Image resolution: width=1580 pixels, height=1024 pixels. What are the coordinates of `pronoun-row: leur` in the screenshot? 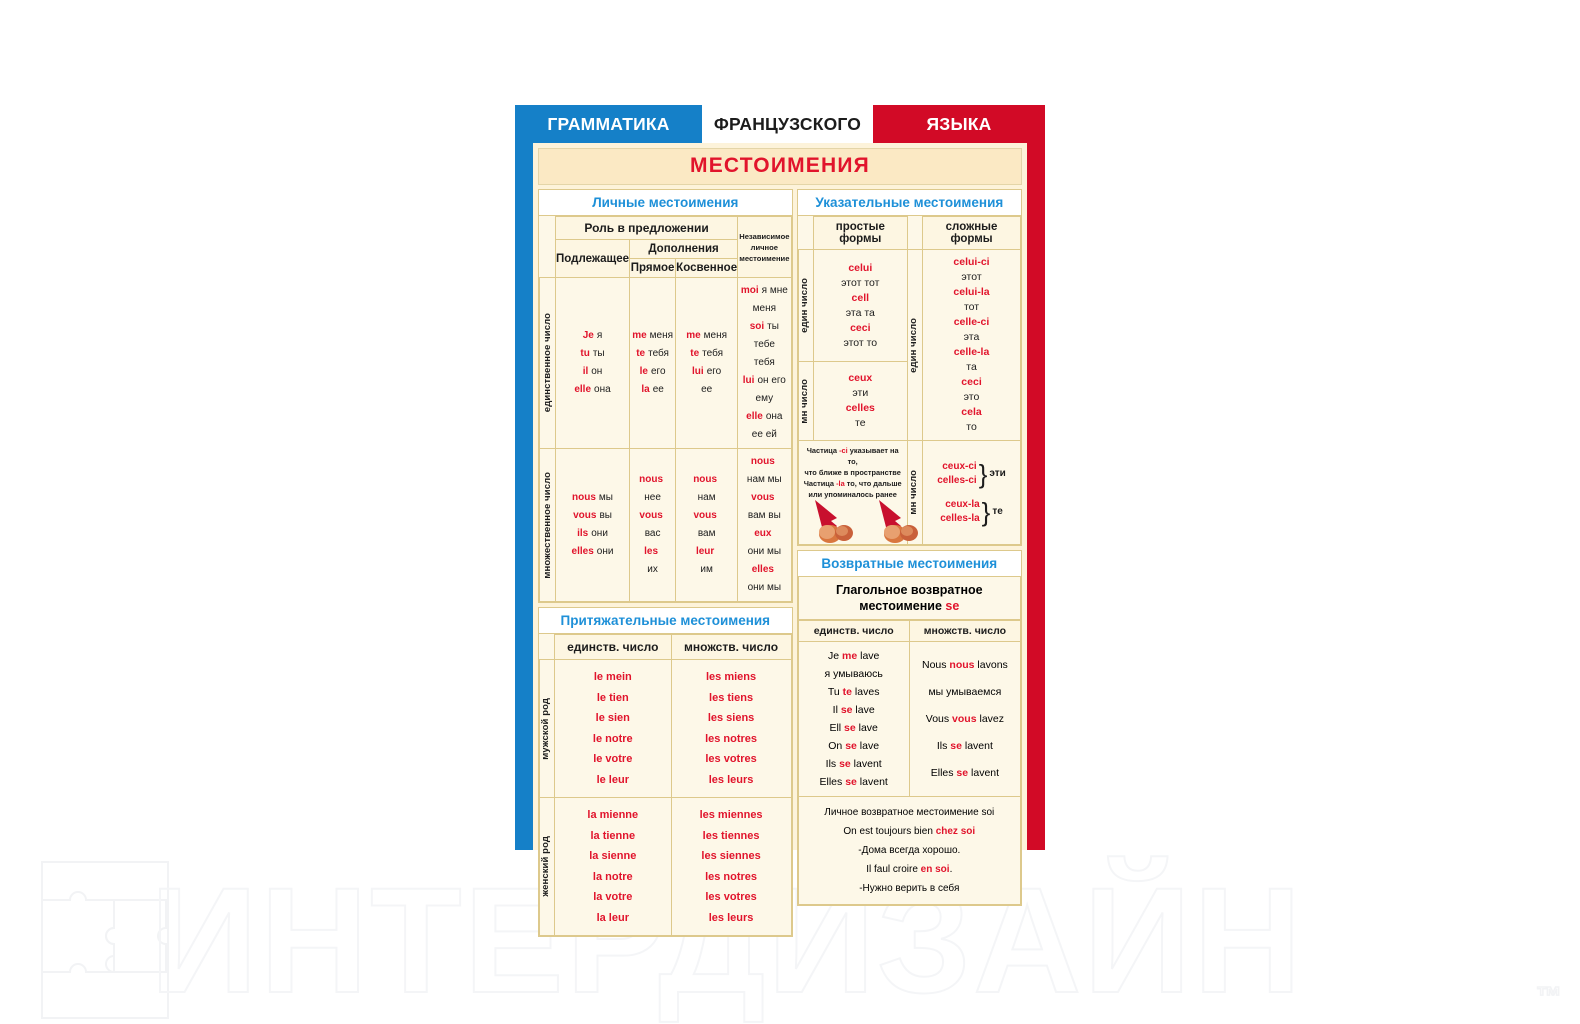 It's located at (706, 552).